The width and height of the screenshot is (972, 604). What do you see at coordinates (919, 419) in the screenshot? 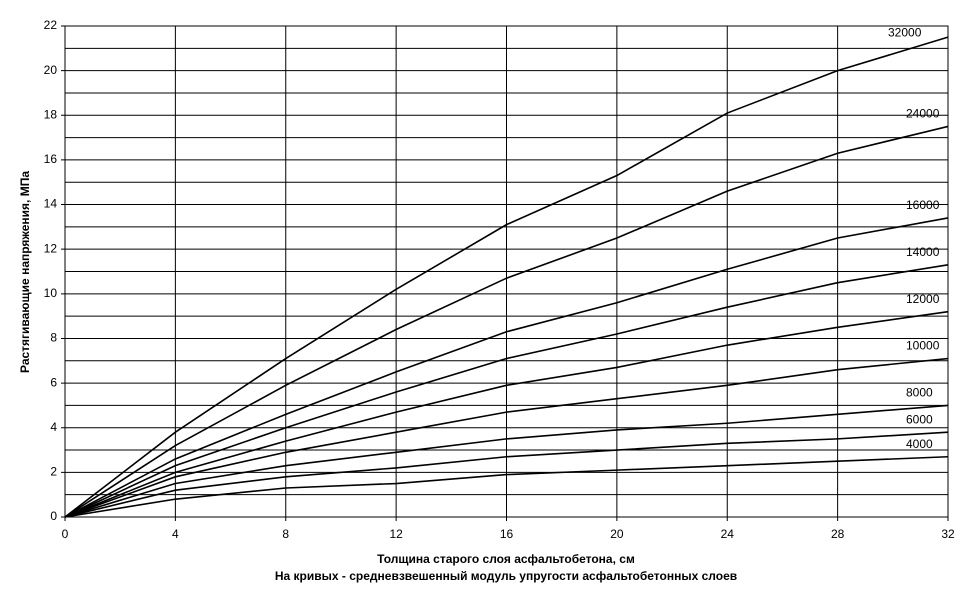
I see `curve-label: 6000` at bounding box center [919, 419].